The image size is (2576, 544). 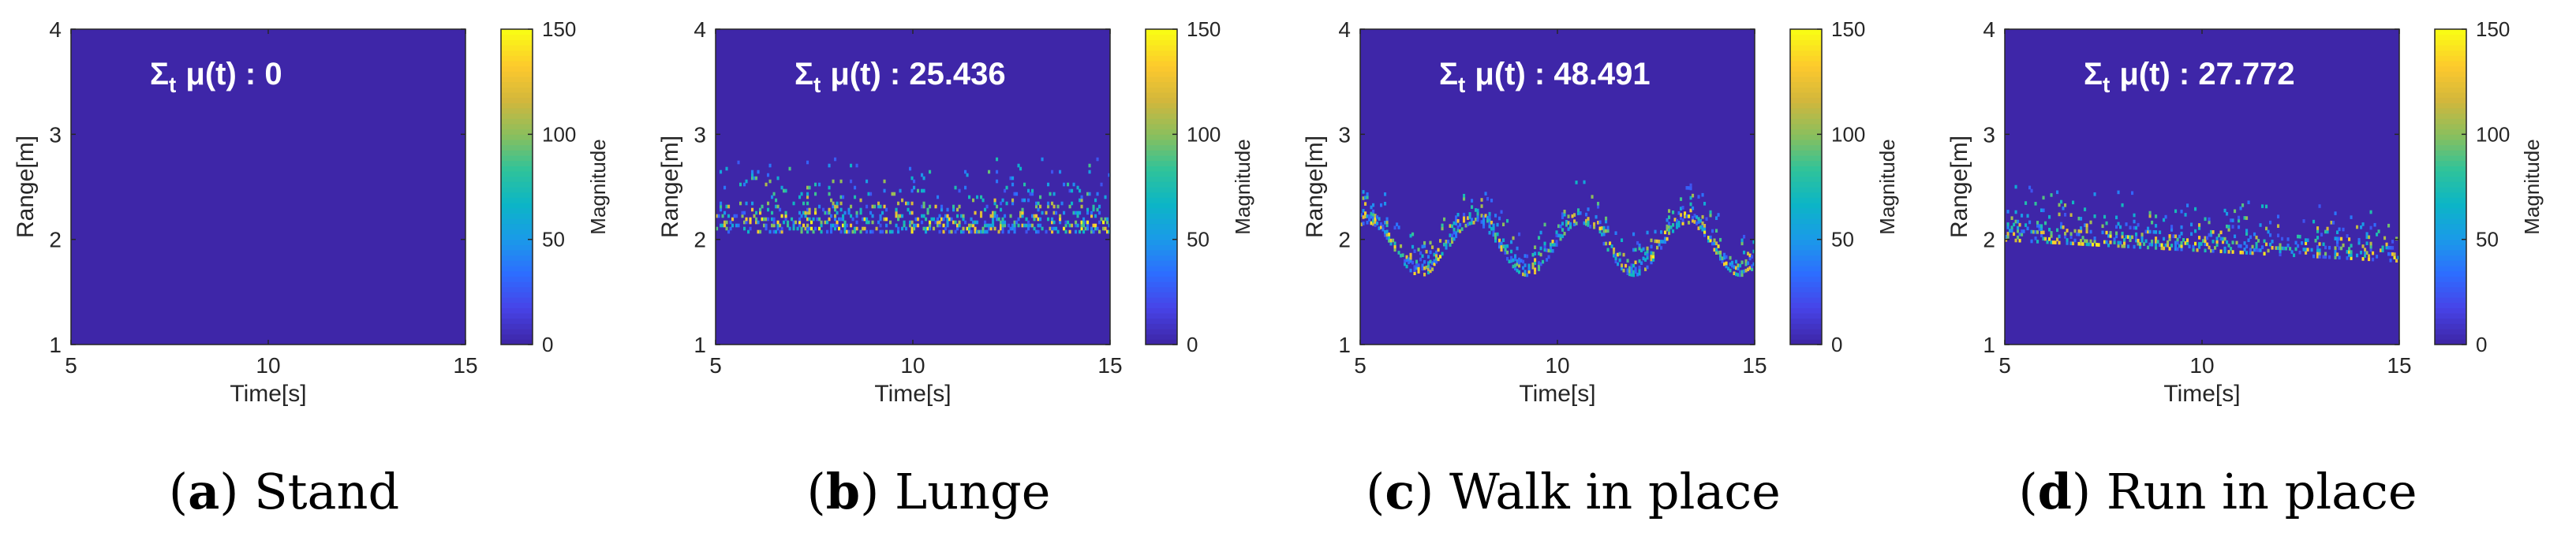 I want to click on heatmap-cells, so click(x=2202, y=223).